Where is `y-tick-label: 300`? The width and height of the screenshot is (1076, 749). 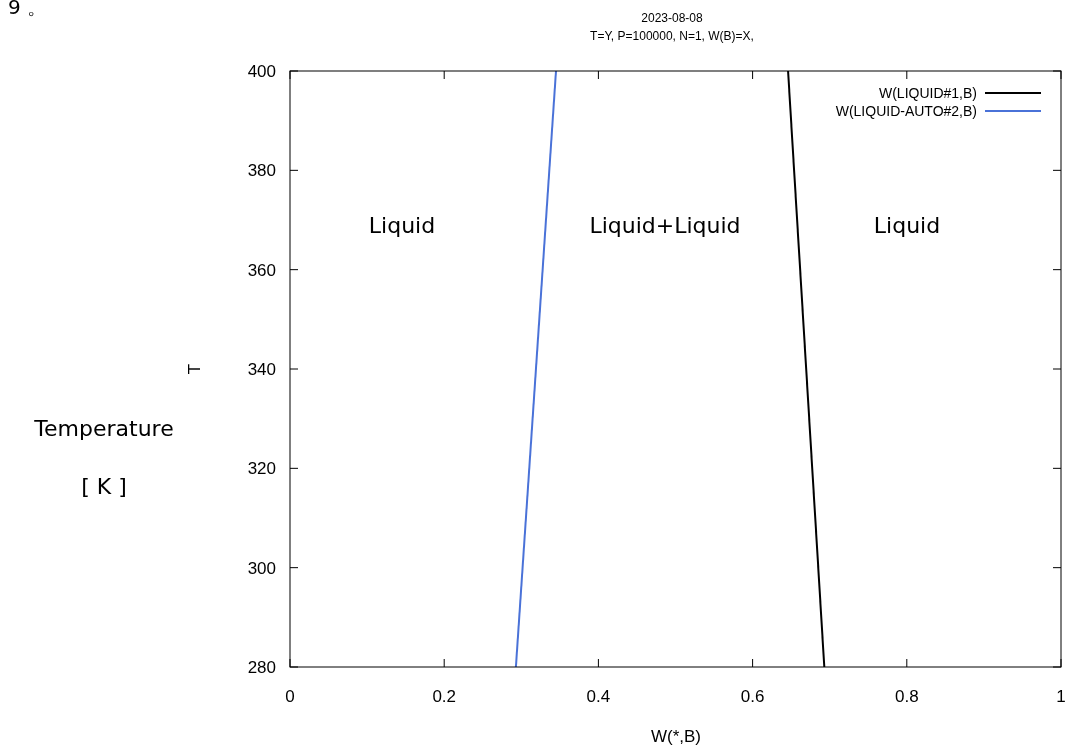
y-tick-label: 300 is located at coordinates (261, 568).